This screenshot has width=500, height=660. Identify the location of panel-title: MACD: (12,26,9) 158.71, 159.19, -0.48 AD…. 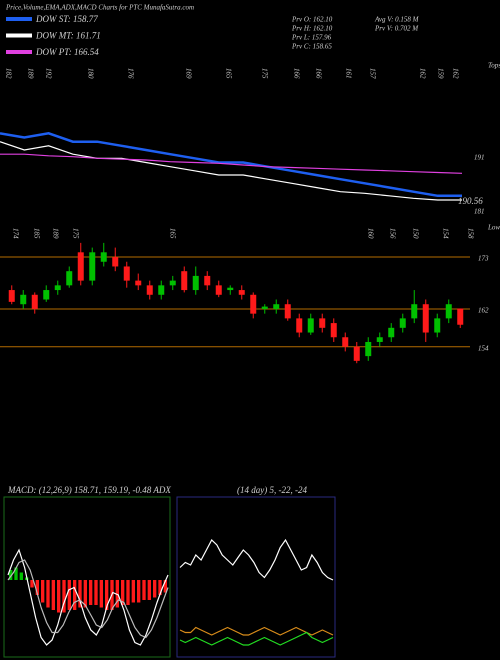
(89, 490).